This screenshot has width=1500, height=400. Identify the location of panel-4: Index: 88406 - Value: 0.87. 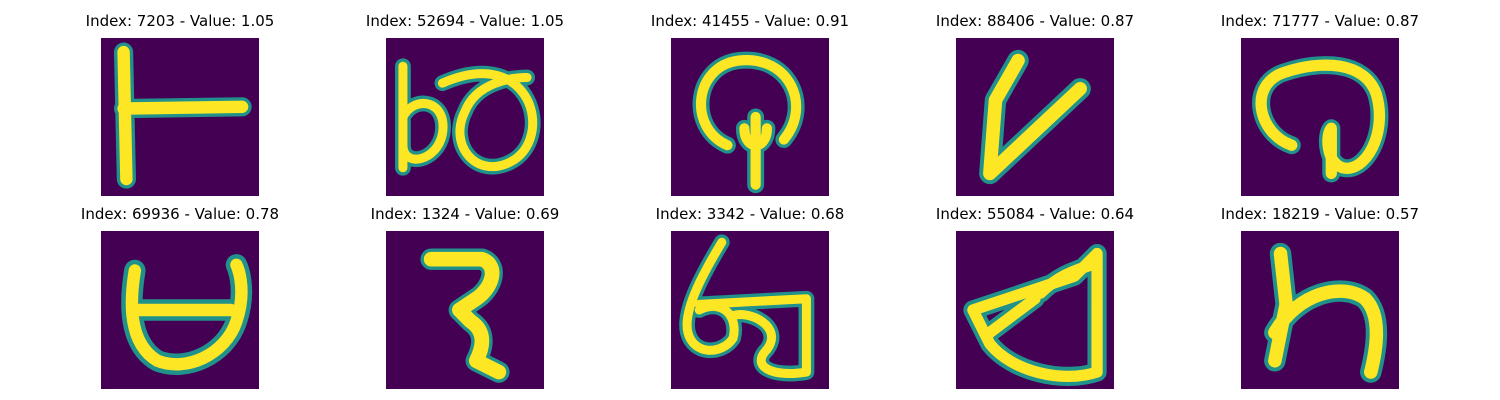
(1035, 105).